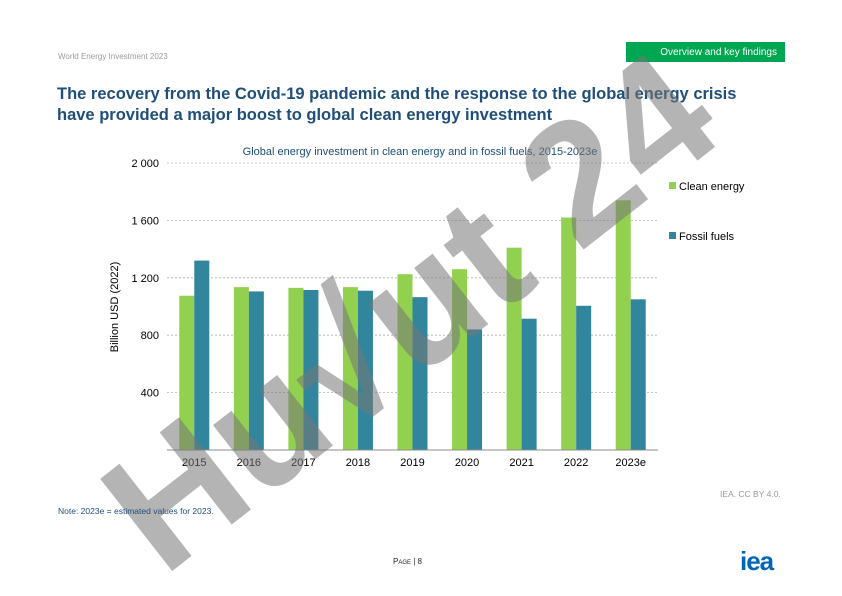 This screenshot has height=596, width=842. Describe the element at coordinates (194, 463) in the screenshot. I see `x-tick-label: 2015` at that location.